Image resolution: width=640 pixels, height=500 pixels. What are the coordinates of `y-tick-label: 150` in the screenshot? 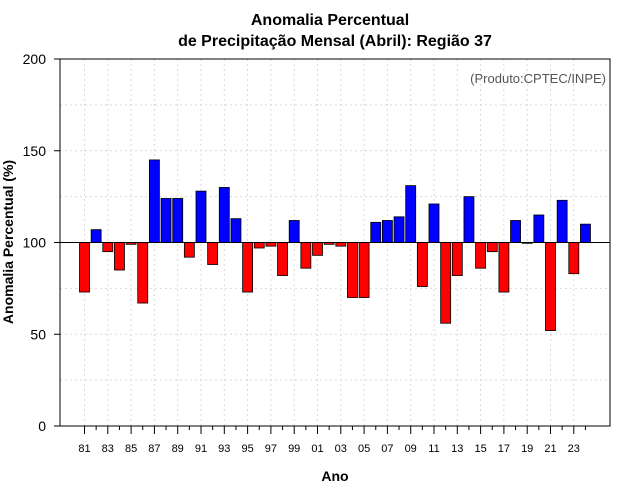 It's located at (35, 151).